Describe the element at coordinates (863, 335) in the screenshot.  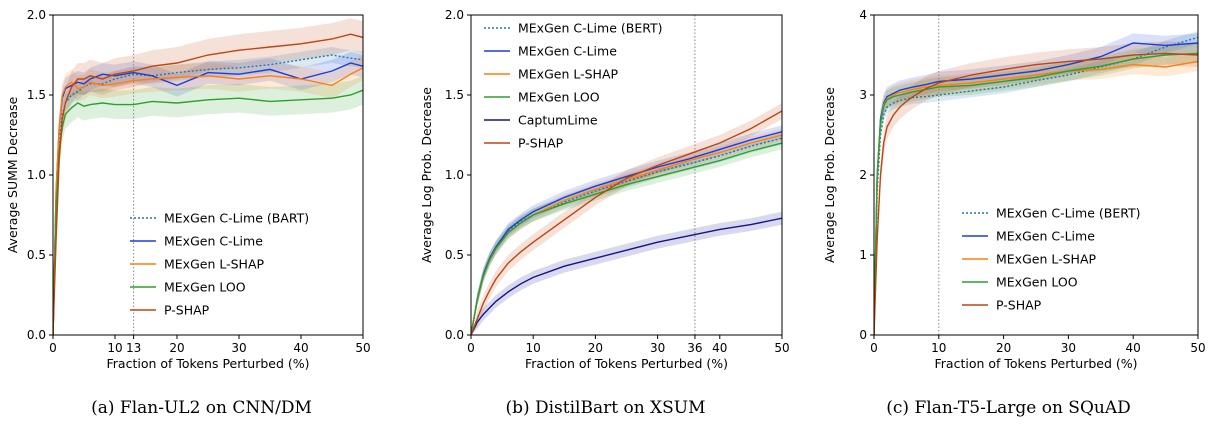
I see `y-tick-label: 0` at that location.